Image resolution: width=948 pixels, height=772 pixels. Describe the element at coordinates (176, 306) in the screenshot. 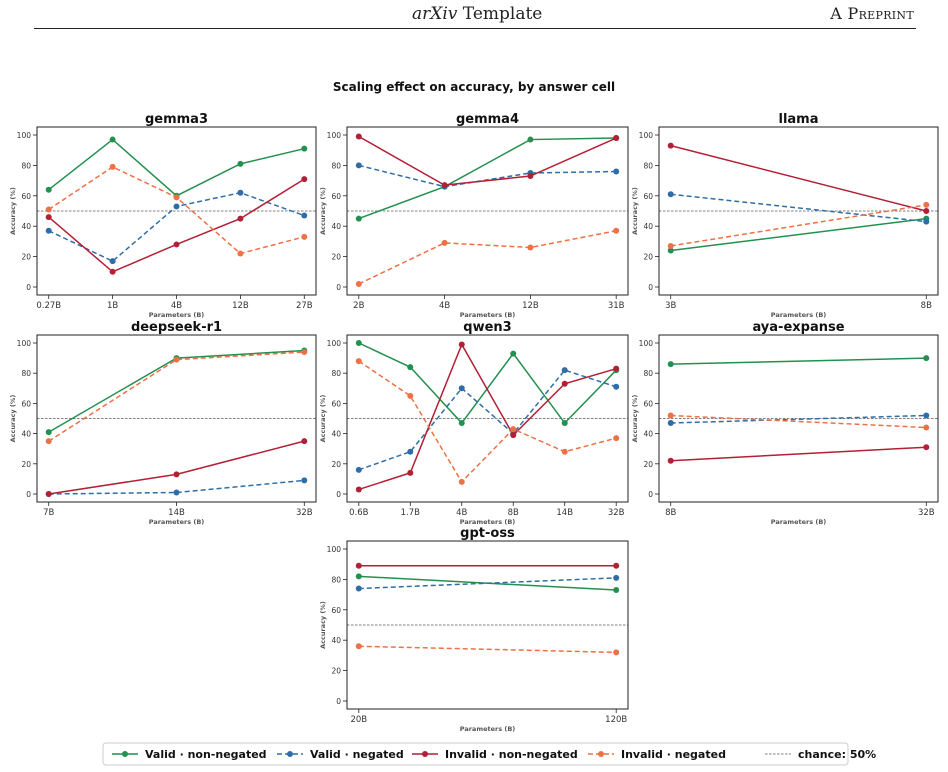

I see `x-tick-label: 4B` at that location.